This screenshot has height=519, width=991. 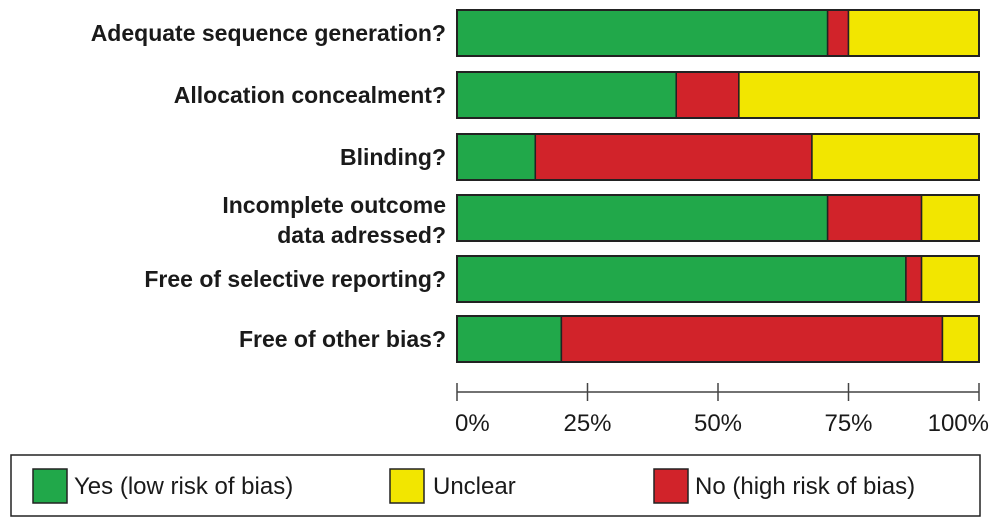 I want to click on row-label: Blinding?, so click(x=393, y=157).